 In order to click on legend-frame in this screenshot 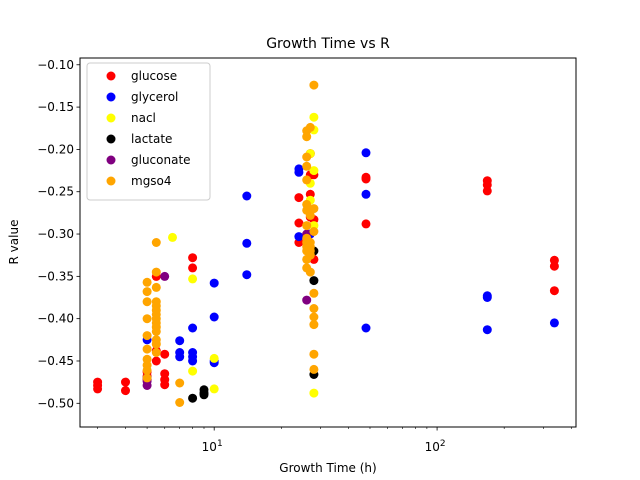, I will do `click(148, 131)`.